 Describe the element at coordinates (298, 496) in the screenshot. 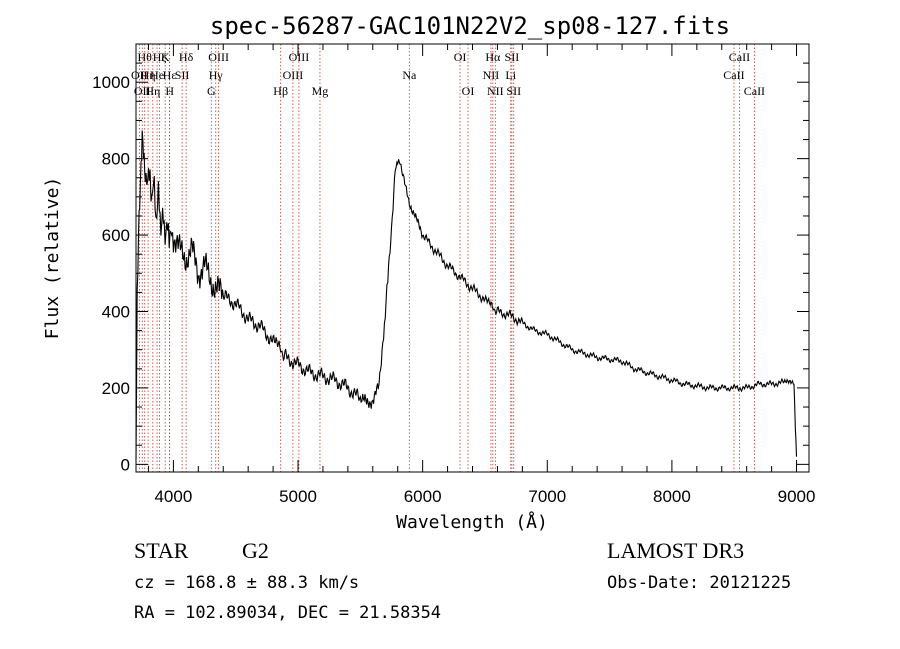

I see `x-tick-label-1: 5000` at that location.